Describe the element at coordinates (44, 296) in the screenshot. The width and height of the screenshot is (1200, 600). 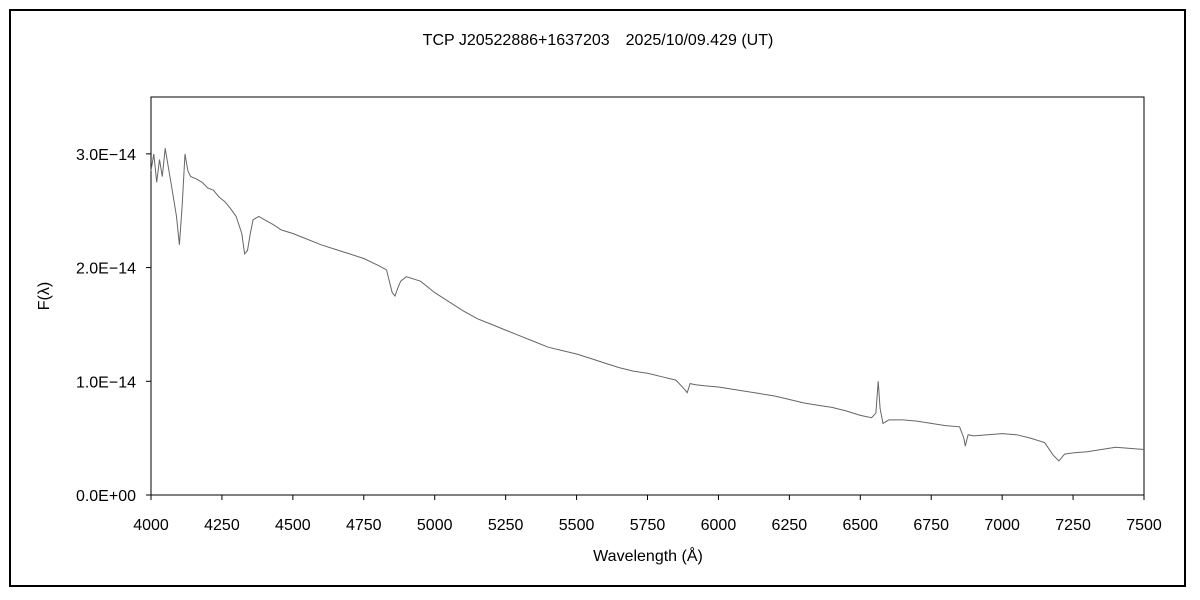
I see `y-axis-title: F(λ)` at that location.